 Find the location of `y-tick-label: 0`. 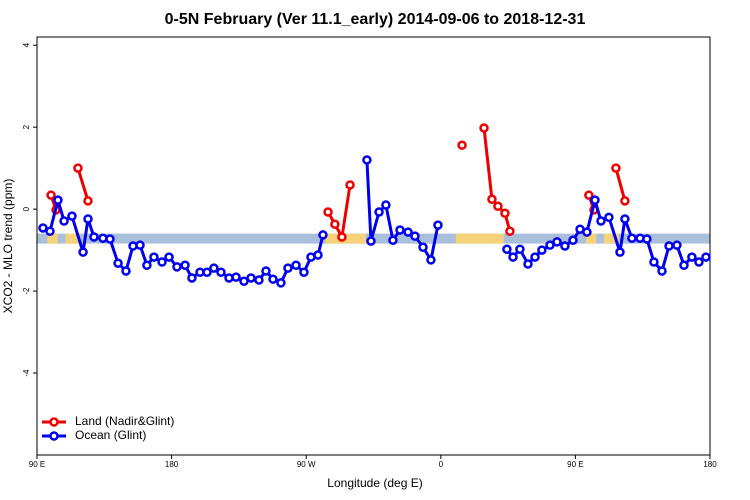

y-tick-label: 0 is located at coordinates (26, 208).